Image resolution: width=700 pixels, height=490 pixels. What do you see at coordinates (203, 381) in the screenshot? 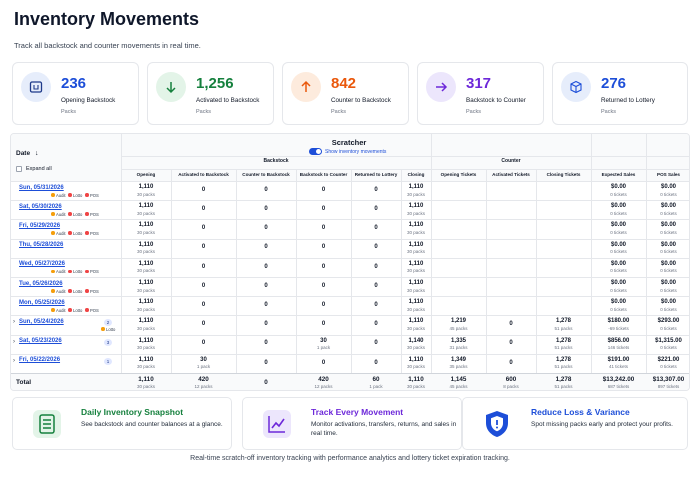
I see `table-cell: 420 12 packs` at bounding box center [203, 381].